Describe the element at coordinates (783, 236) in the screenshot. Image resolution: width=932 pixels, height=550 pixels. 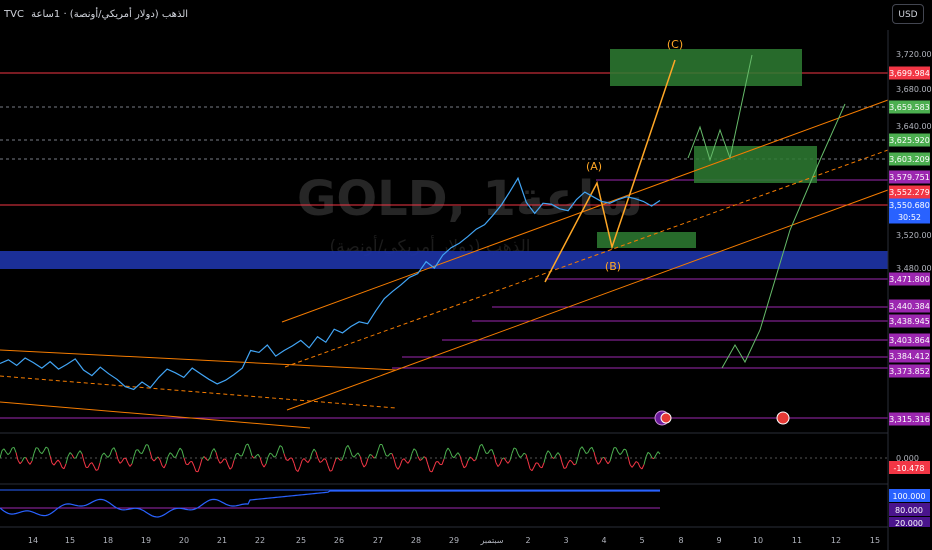
I see `projection-path-deep` at that location.